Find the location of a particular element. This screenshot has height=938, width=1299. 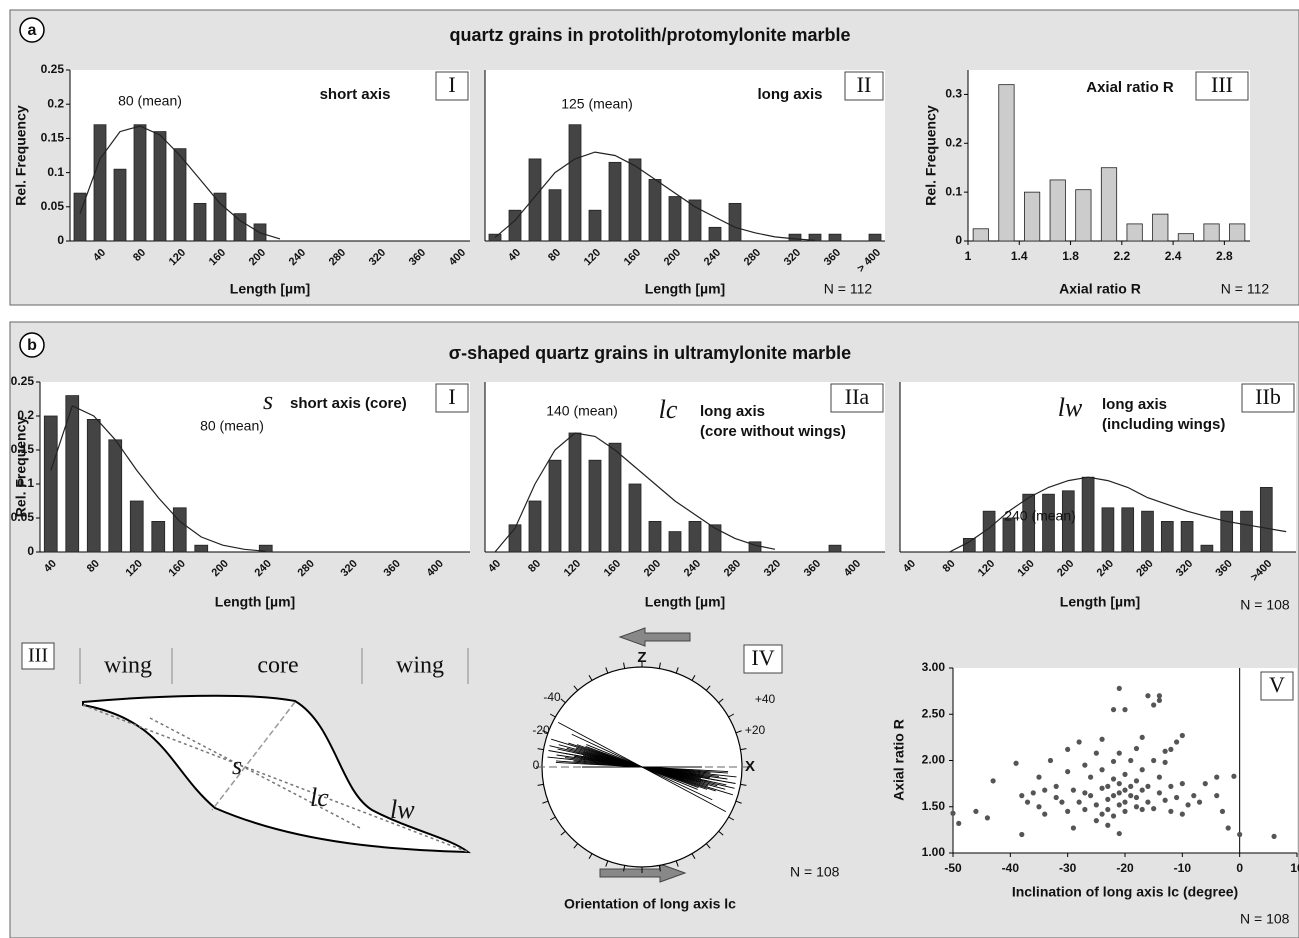

angle-label: +20 is located at coordinates (755, 730).